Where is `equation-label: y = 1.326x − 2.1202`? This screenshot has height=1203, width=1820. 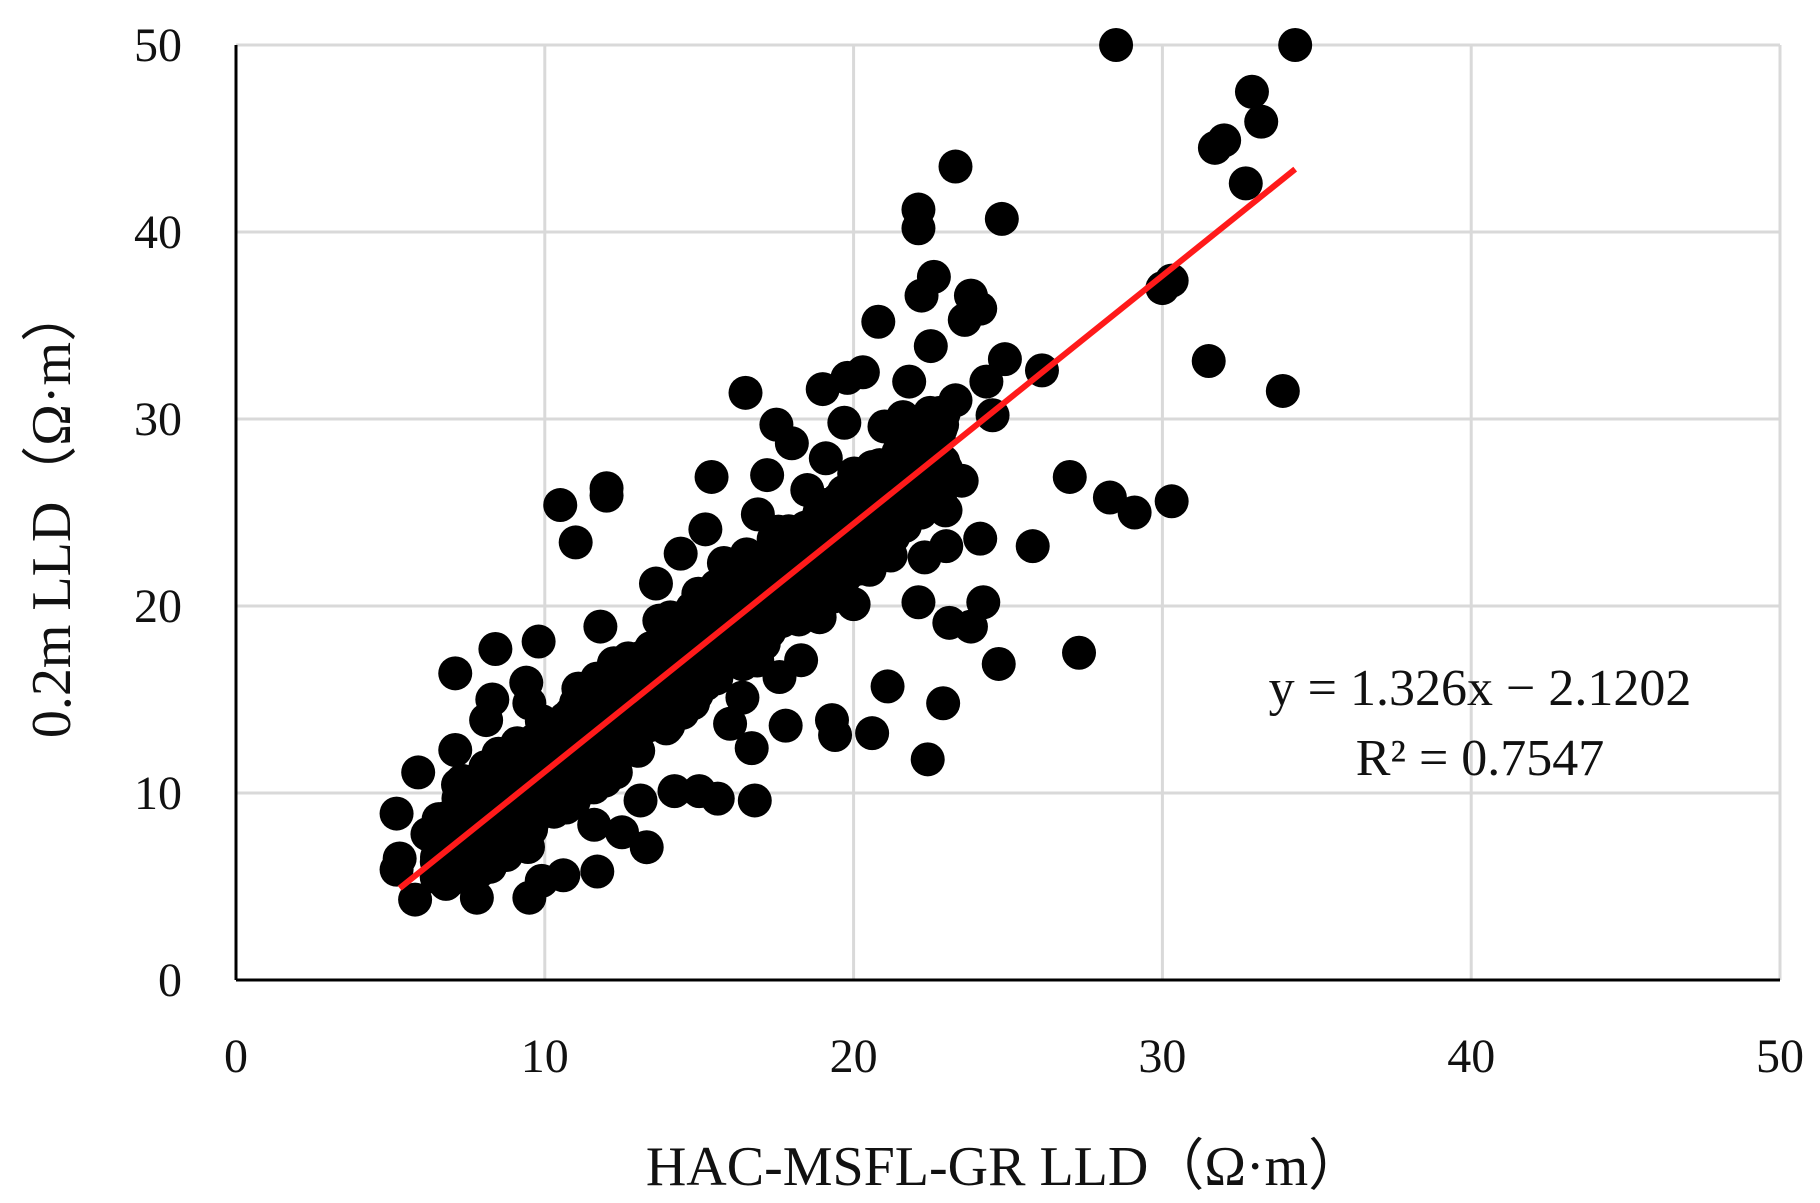
equation-label: y = 1.326x − 2.1202 is located at coordinates (1480, 688).